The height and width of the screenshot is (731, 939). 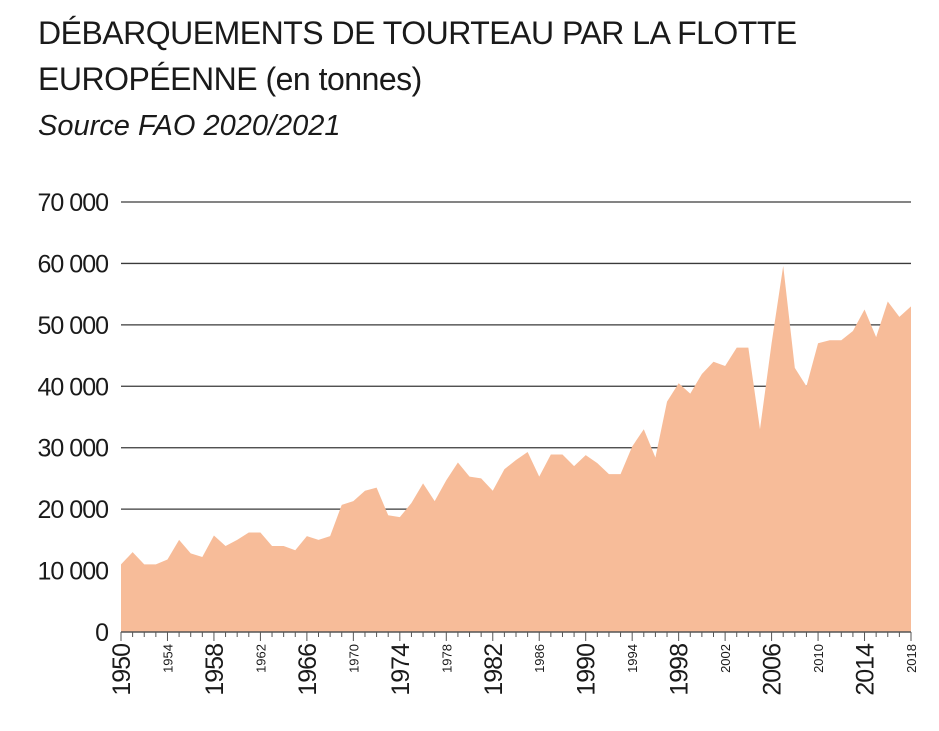 I want to click on data-point-1995, so click(x=644, y=429).